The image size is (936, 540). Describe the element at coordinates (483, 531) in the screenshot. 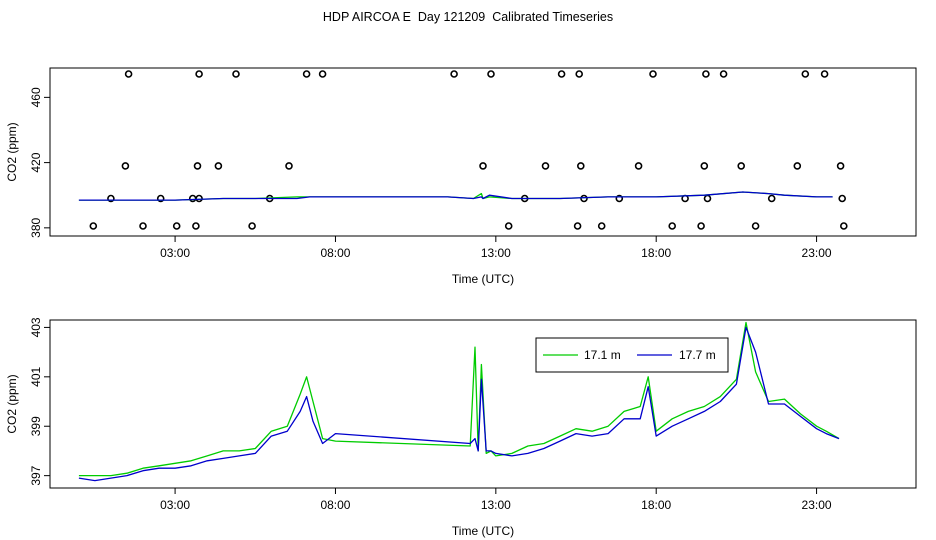

I see `bottom-x-axis-label: Time (UTC)` at that location.